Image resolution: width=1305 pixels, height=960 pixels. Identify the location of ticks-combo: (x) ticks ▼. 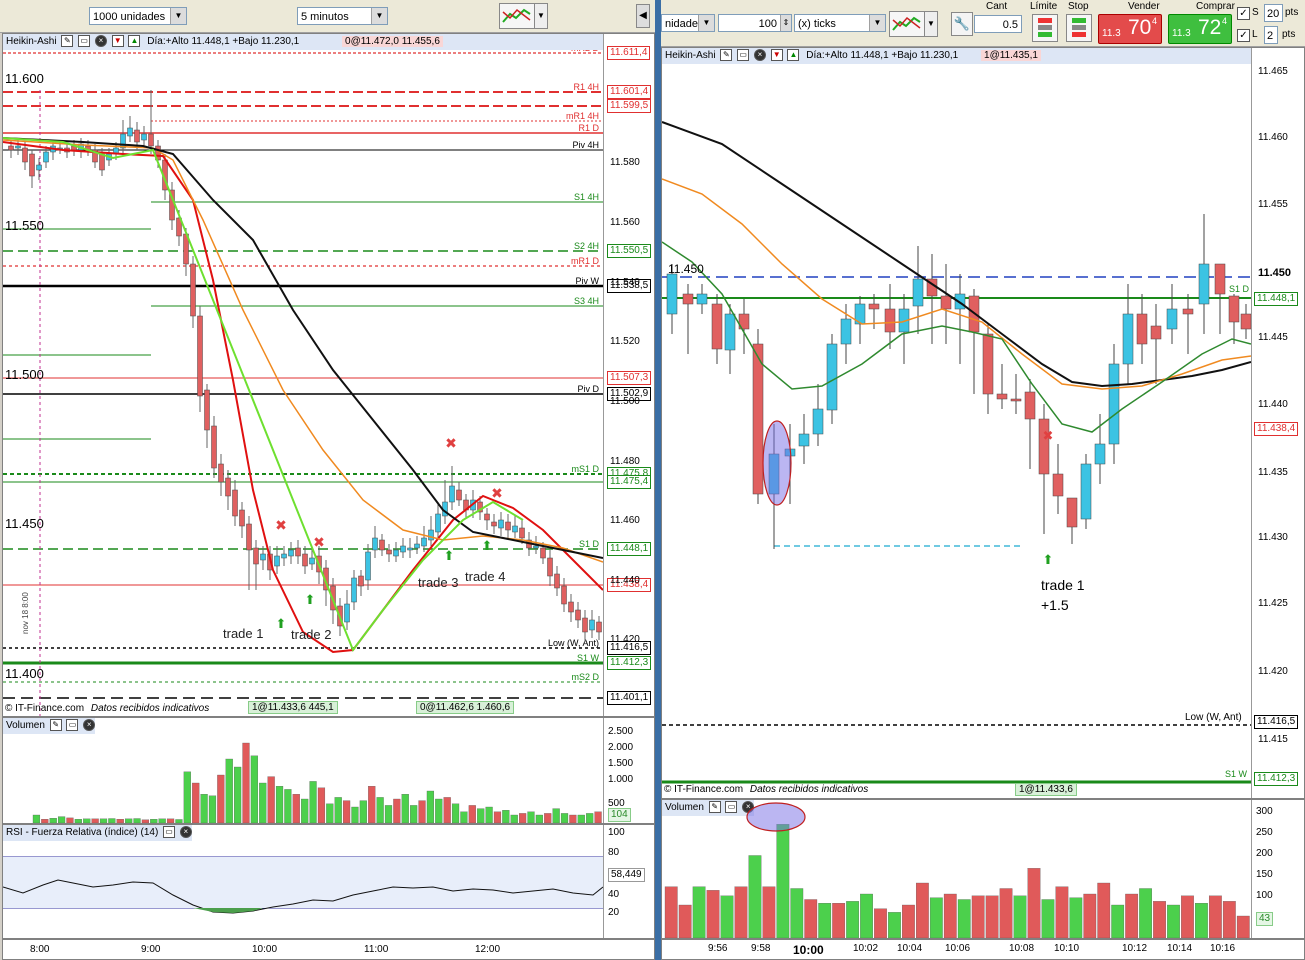
(840, 23).